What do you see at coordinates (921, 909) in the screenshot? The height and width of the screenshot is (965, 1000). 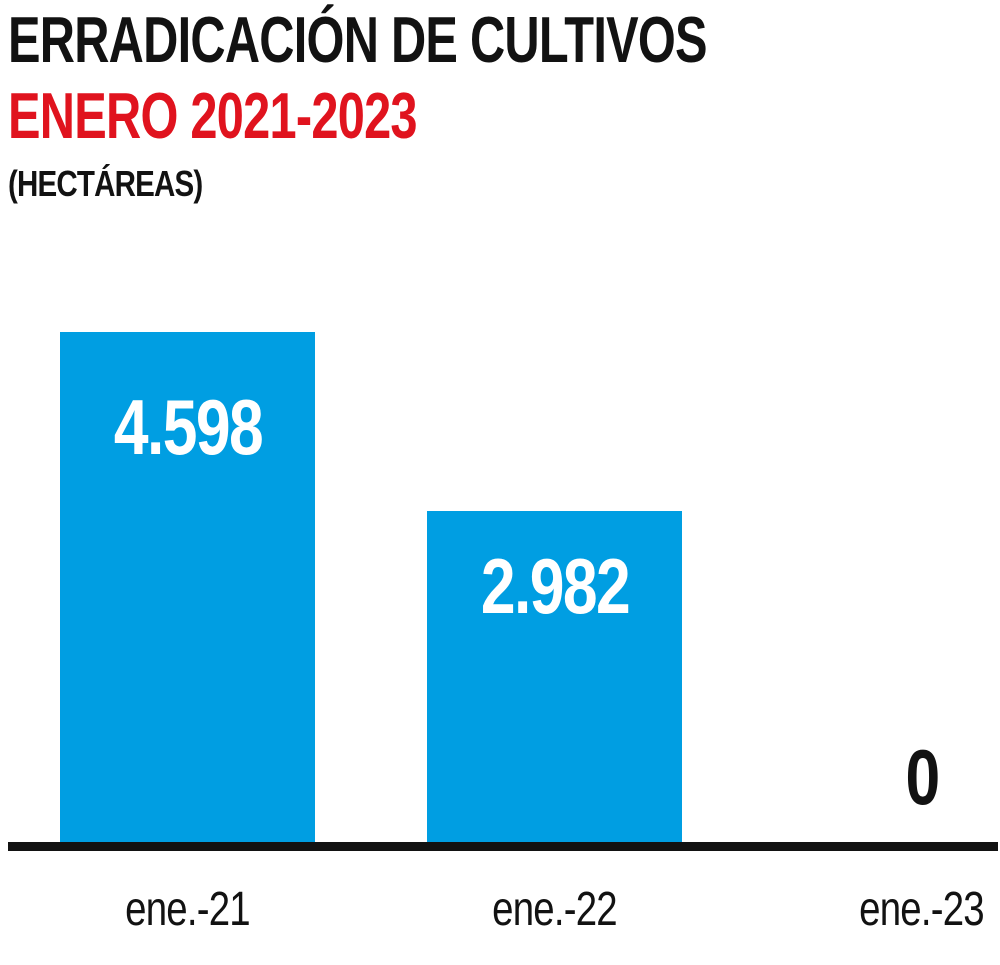 I see `x-tick-label-ene-23: ene.-23` at bounding box center [921, 909].